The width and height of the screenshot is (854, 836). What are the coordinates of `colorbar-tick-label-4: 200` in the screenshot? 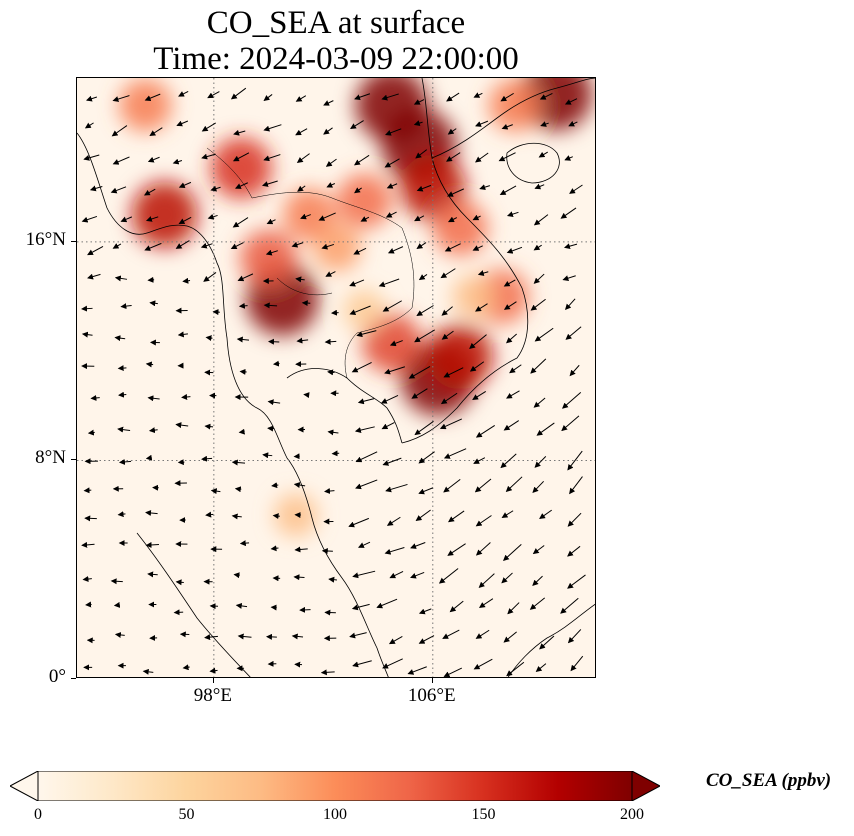 It's located at (632, 814).